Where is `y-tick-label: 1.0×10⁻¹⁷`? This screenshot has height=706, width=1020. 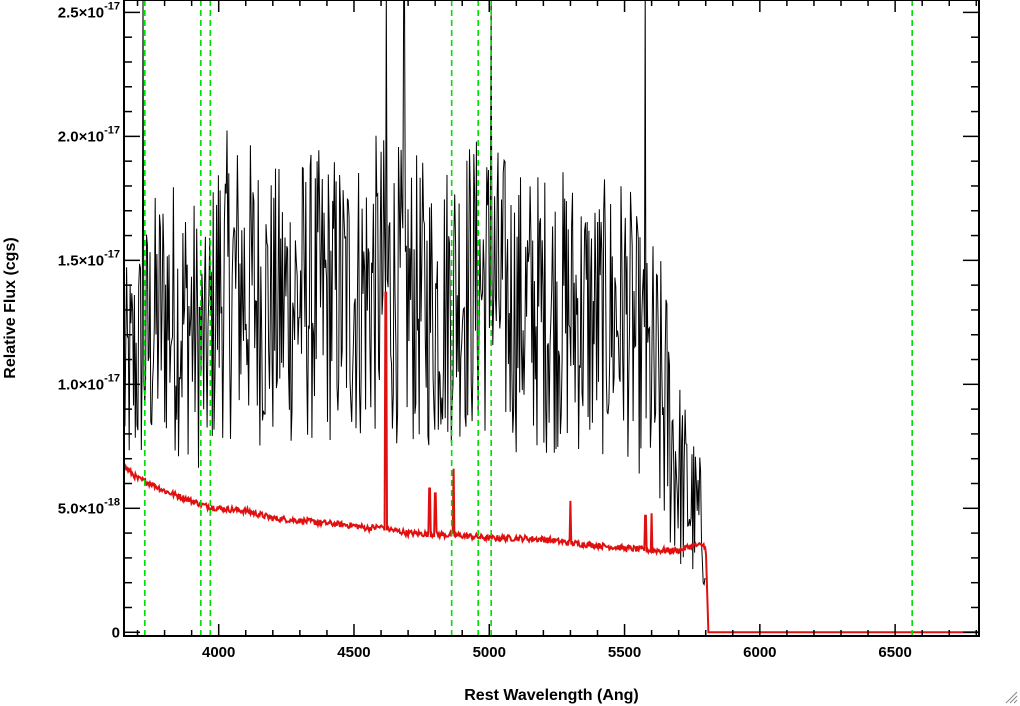 y-tick-label: 1.0×10⁻¹⁷ is located at coordinates (89, 382).